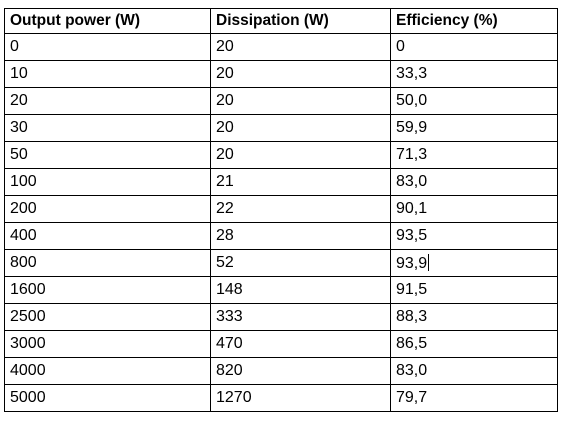 This screenshot has height=433, width=561. Describe the element at coordinates (412, 316) in the screenshot. I see `cell-value: 88,3` at that location.